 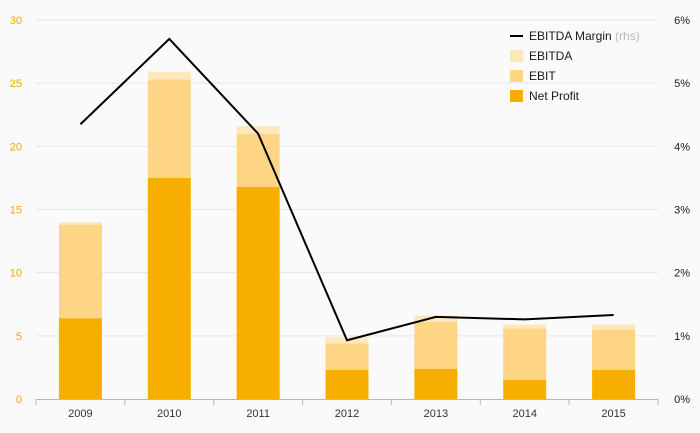 I want to click on legend-note: (rhs), so click(x=626, y=36).